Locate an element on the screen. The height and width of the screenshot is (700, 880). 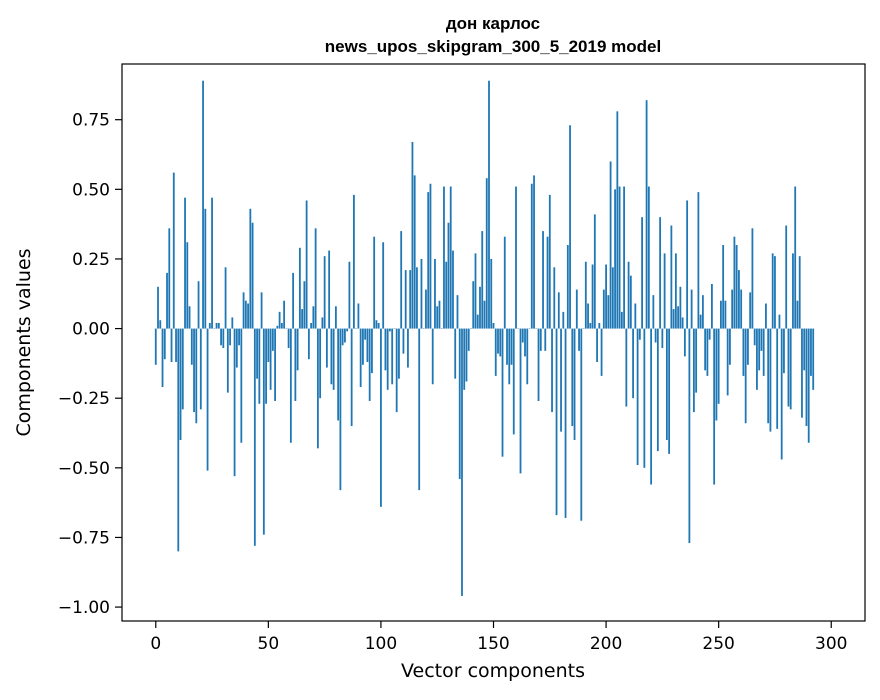
y-tick-label: −0.50 is located at coordinates (84, 469).